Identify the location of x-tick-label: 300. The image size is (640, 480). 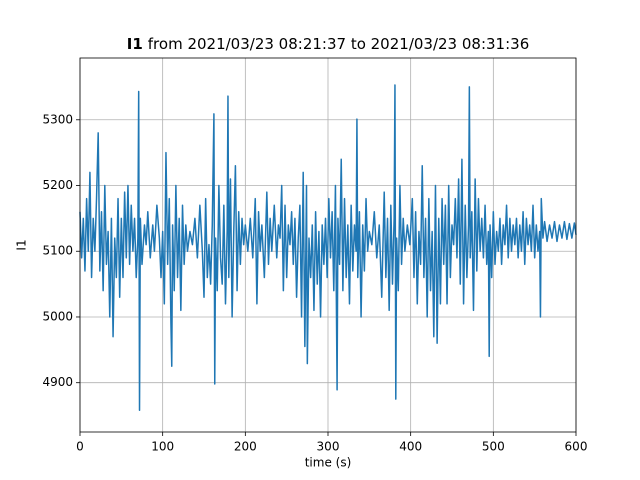
(328, 447).